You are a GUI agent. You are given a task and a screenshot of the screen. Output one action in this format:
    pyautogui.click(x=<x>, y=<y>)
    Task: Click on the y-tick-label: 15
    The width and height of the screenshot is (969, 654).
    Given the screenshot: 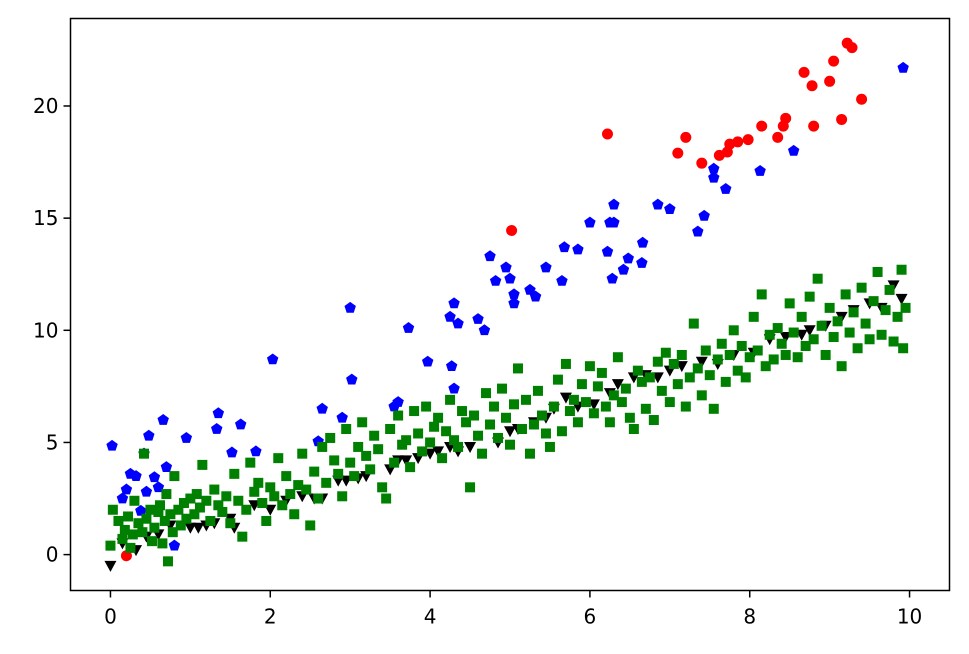 What is the action you would take?
    pyautogui.click(x=45, y=218)
    